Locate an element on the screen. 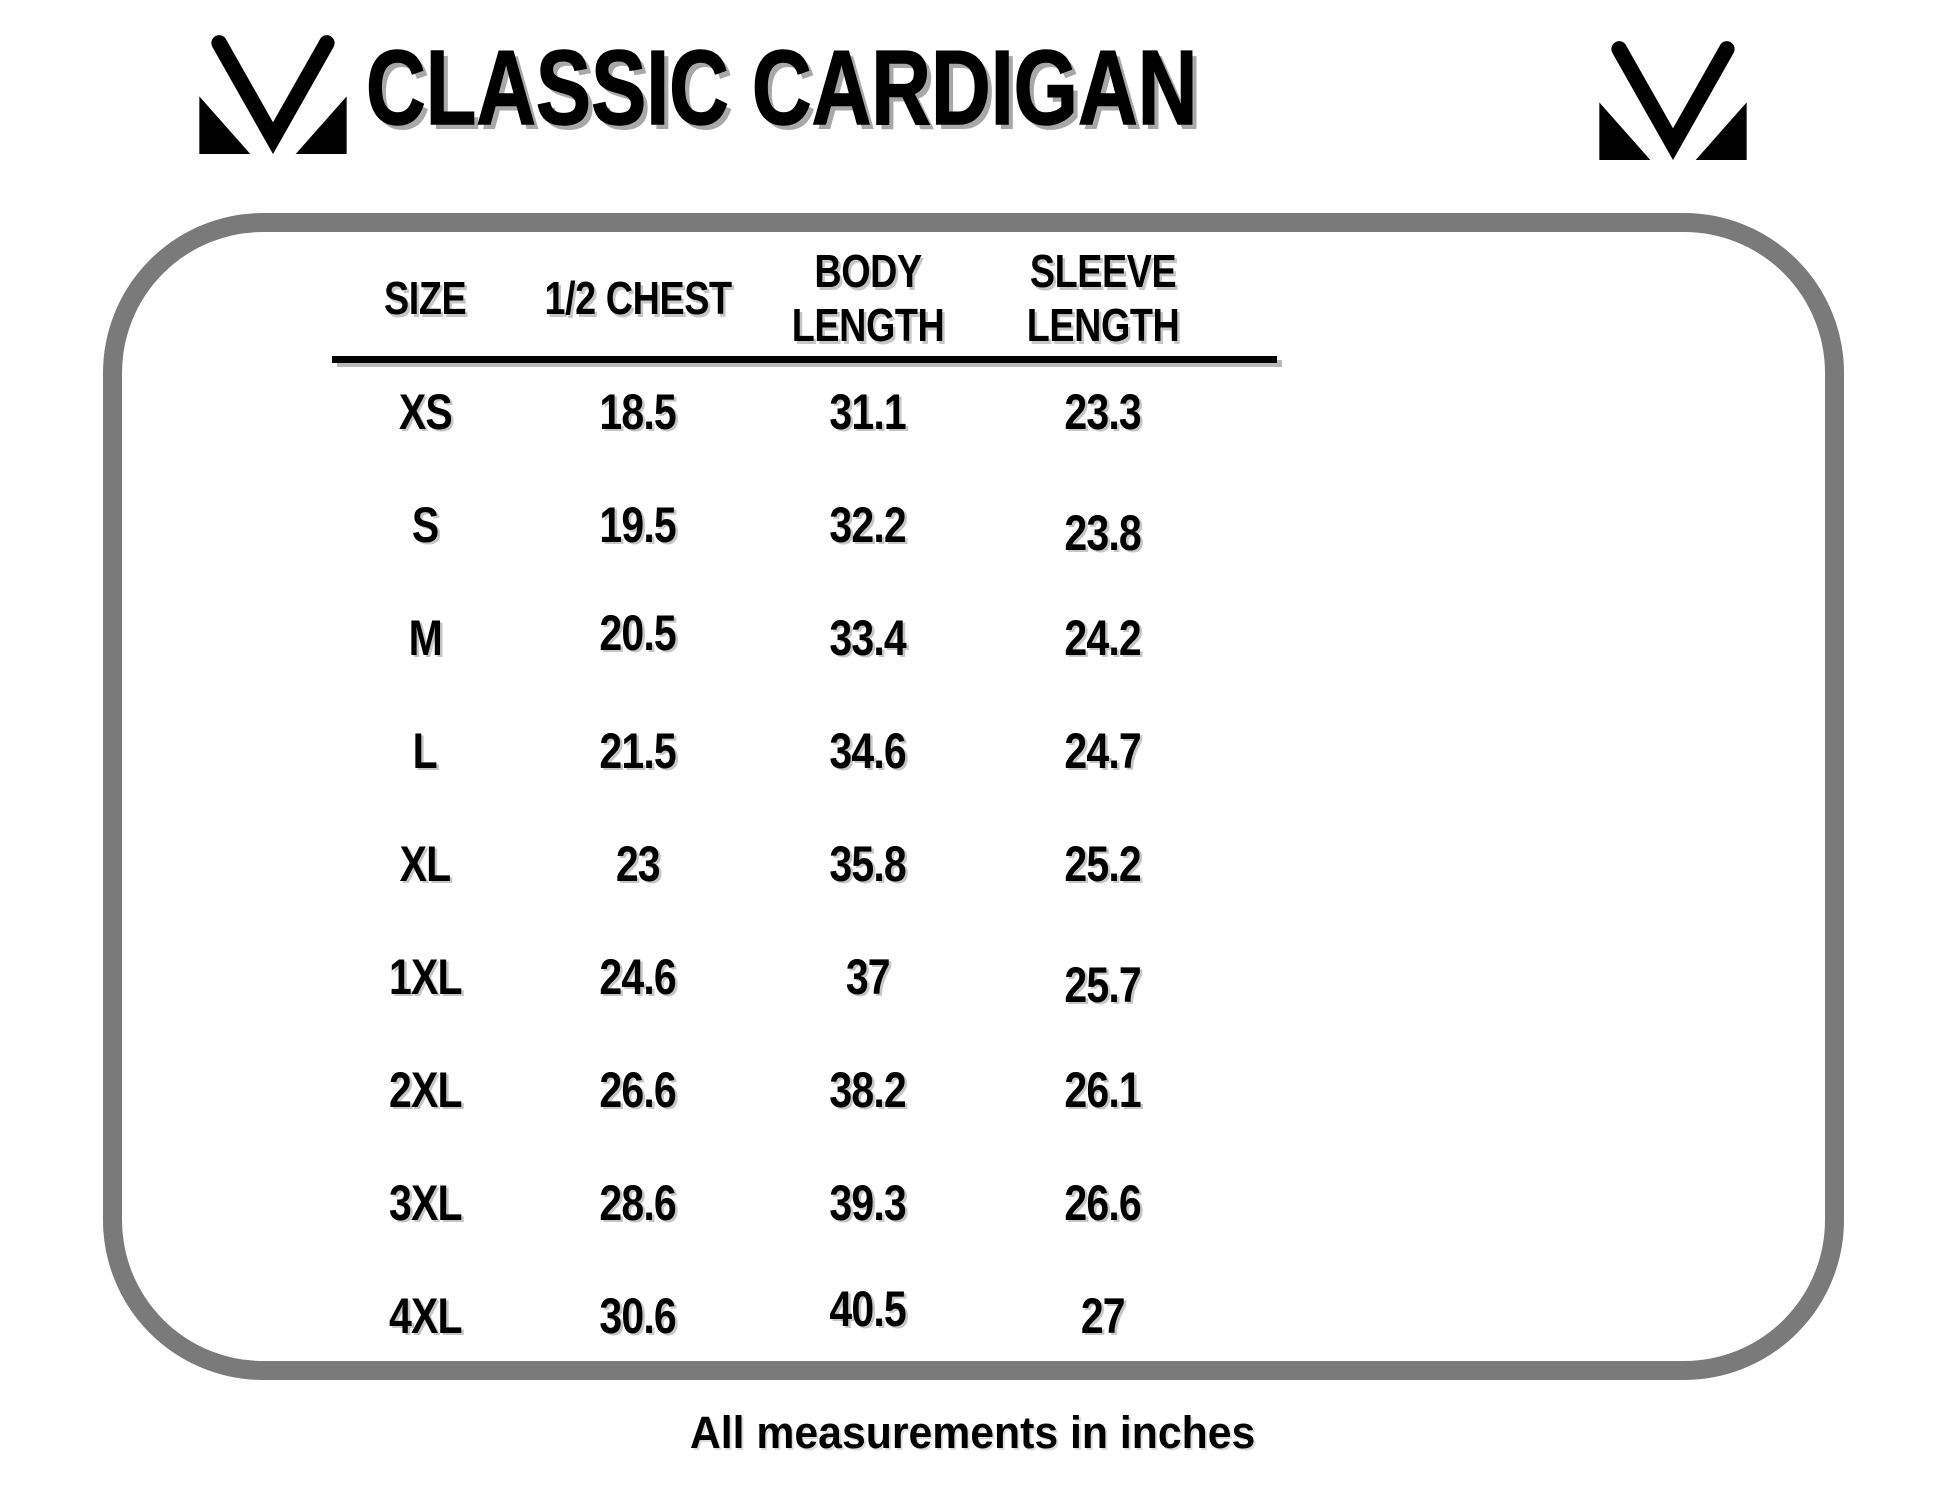 This screenshot has width=1946, height=1503. page-title-text: CLASSIC CARDIGAN is located at coordinates (781, 88).